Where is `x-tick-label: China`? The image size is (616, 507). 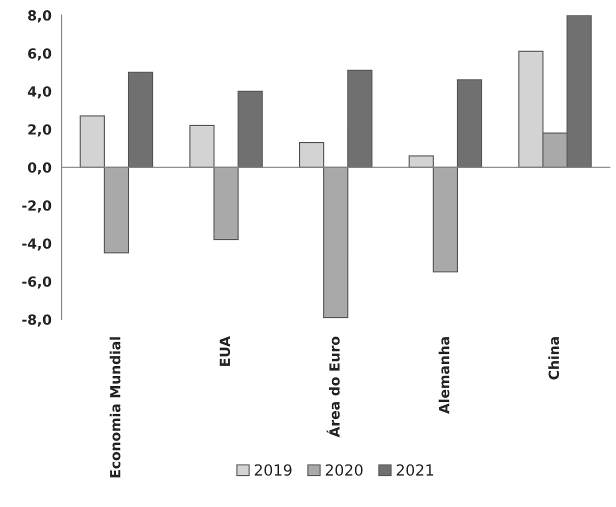 x-tick-label: China is located at coordinates (554, 358).